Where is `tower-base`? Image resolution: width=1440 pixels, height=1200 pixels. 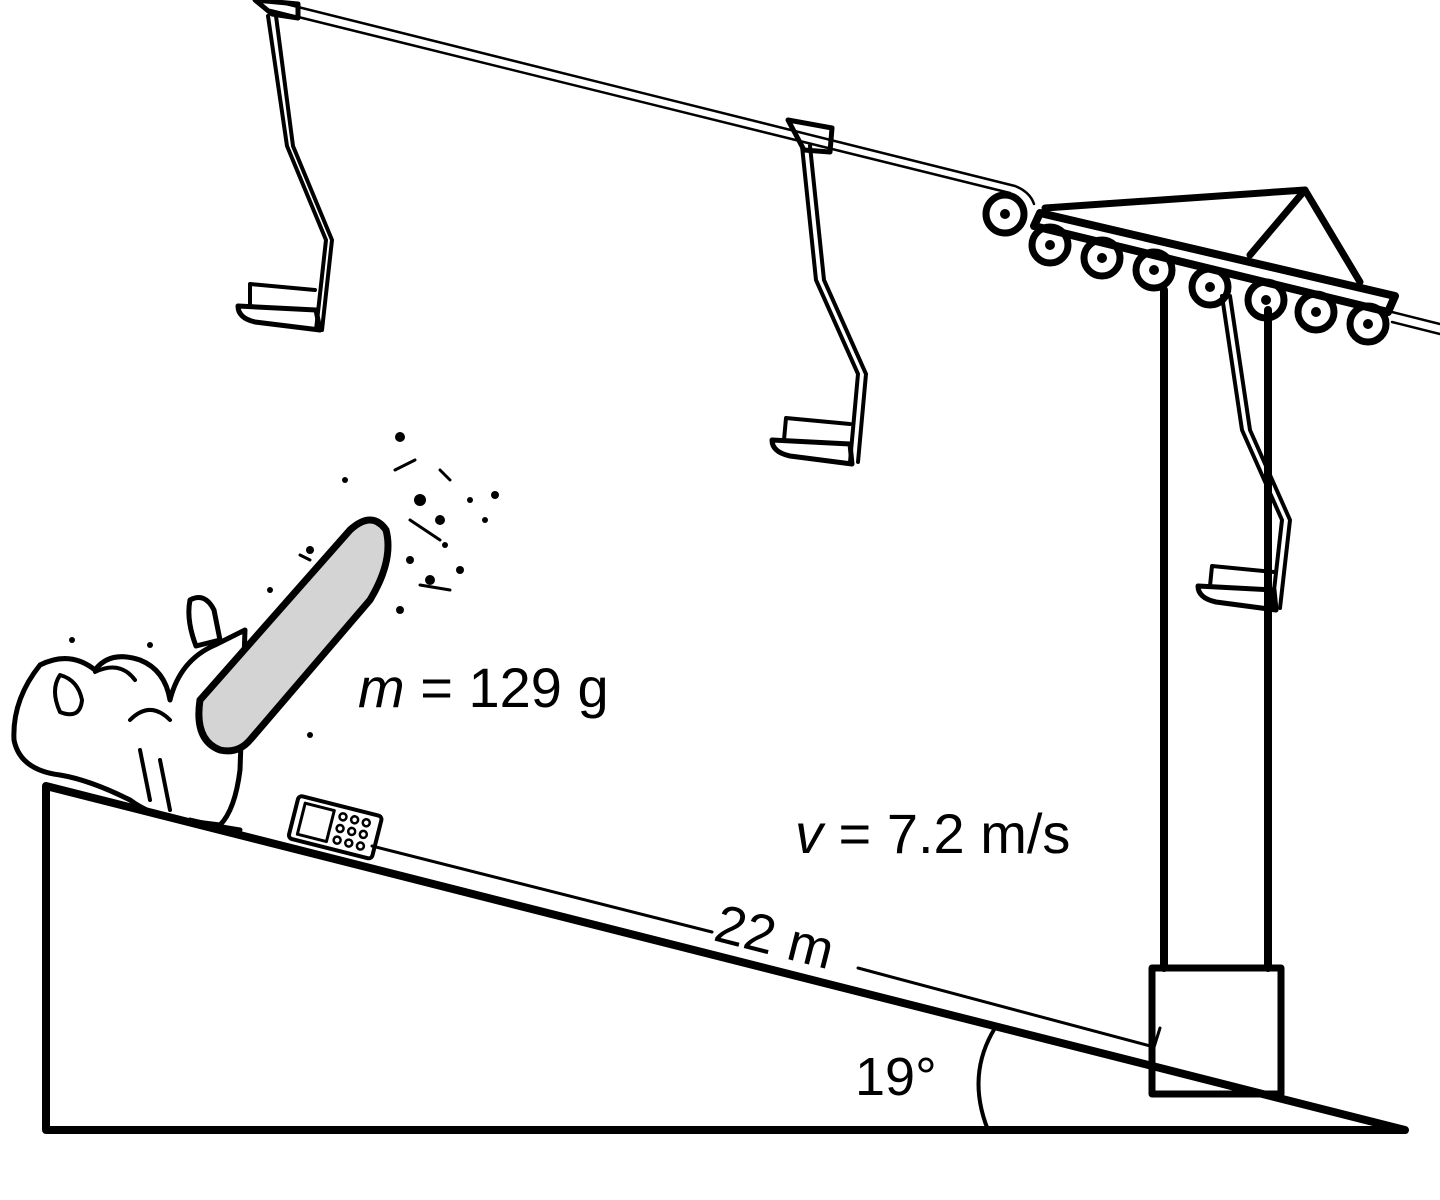 tower-base is located at coordinates (1216, 1031).